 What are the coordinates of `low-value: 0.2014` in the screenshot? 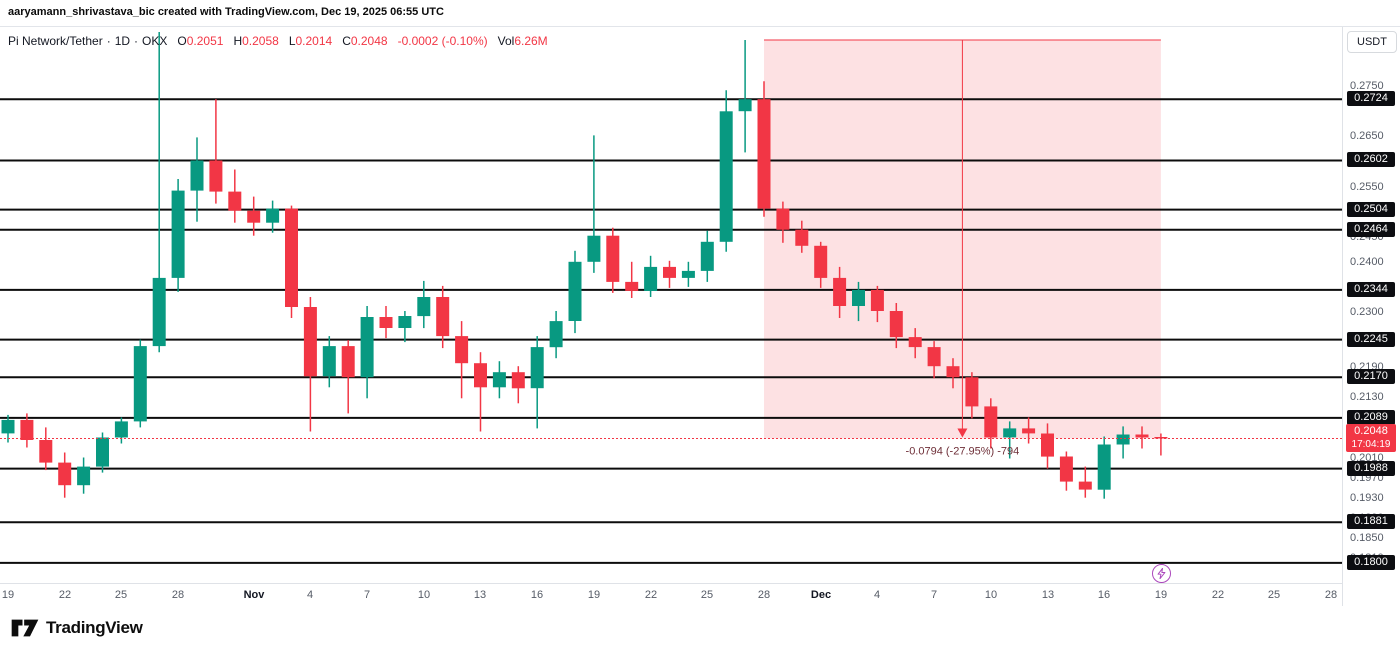 It's located at (314, 41).